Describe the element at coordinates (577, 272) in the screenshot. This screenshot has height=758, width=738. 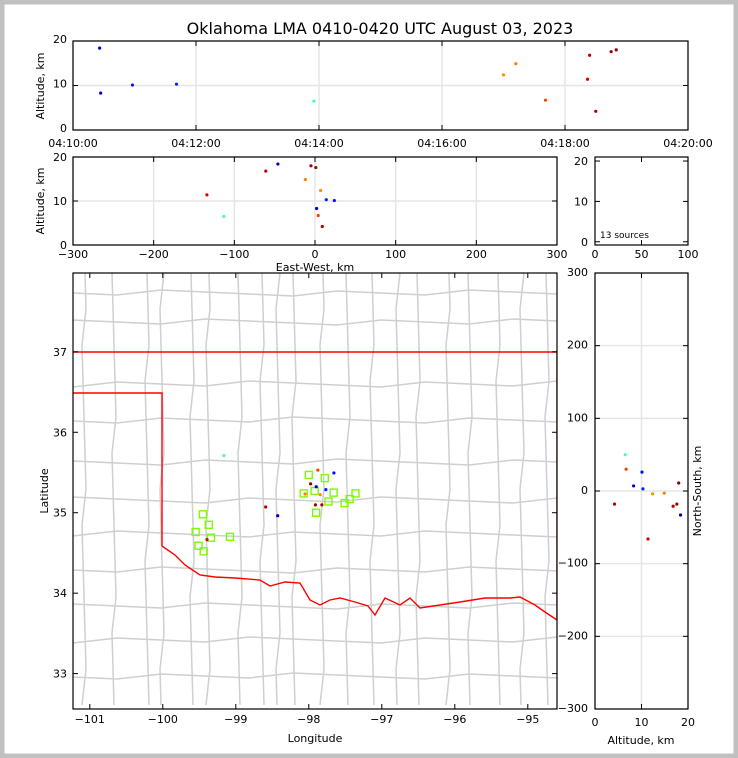
I see `ns-altitude-ytick-label: 300` at that location.